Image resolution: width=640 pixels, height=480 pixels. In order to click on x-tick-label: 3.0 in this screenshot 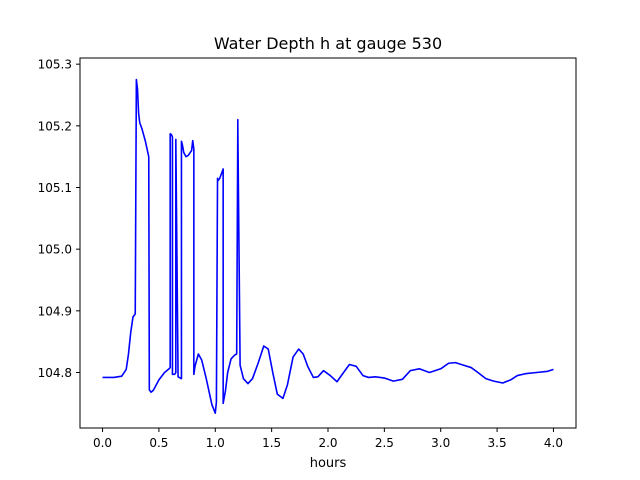, I will do `click(440, 443)`.